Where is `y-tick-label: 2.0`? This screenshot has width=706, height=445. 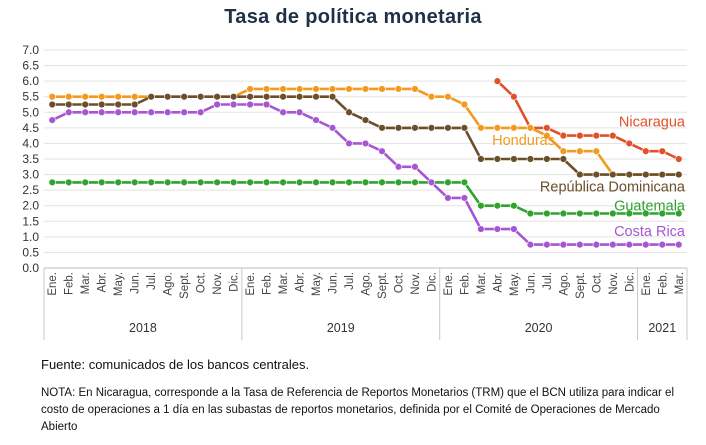
y-tick-label: 2.0 is located at coordinates (30, 206).